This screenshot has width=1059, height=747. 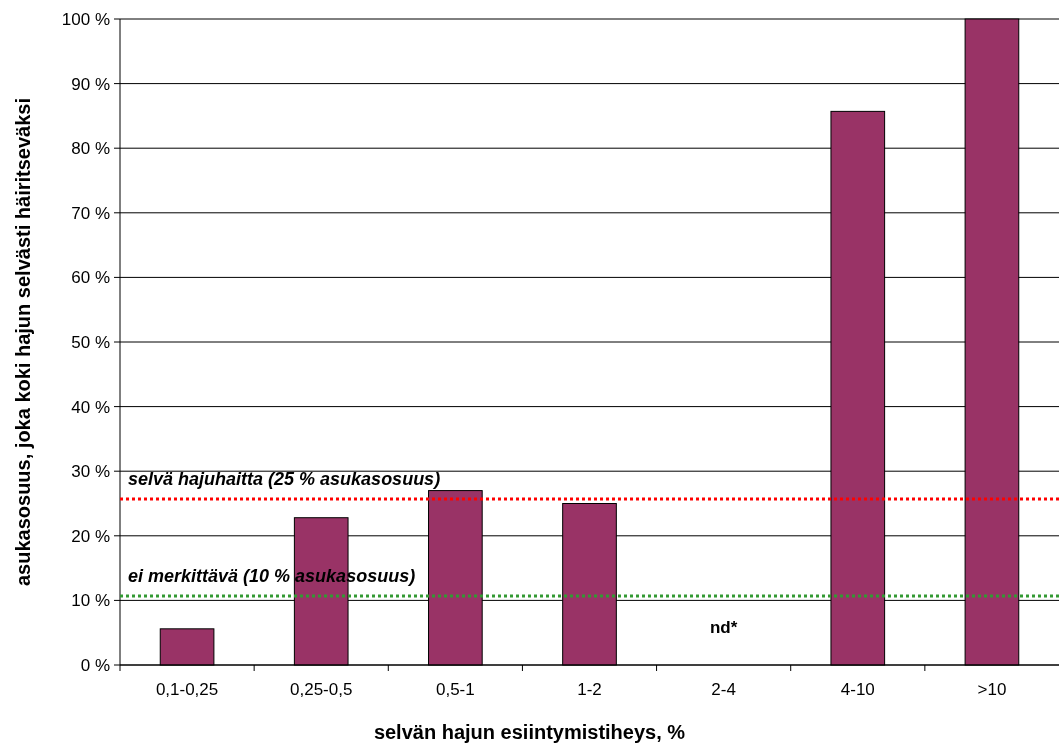 I want to click on y-tick-label: 100 %, so click(x=85, y=19).